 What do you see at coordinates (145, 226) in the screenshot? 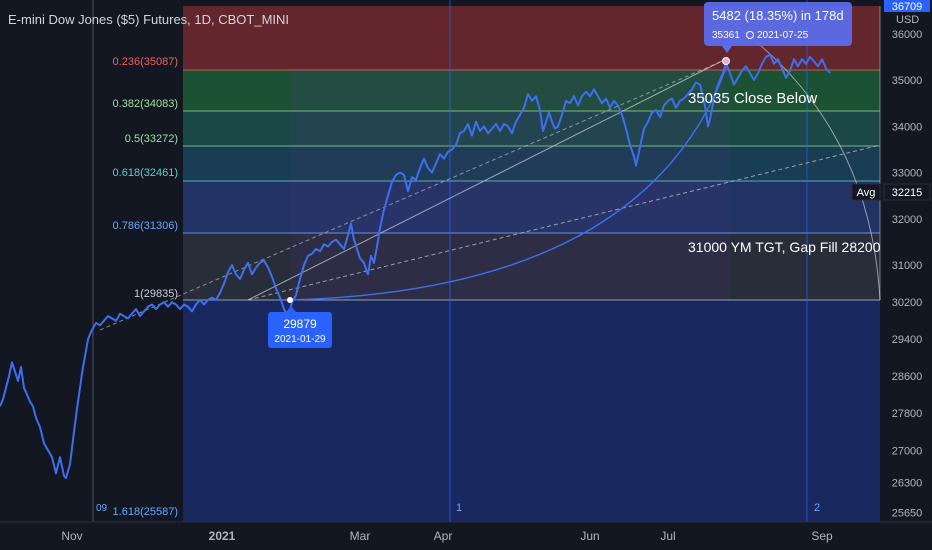
I see `fib-label-0786: 0.786(31306)` at bounding box center [145, 226].